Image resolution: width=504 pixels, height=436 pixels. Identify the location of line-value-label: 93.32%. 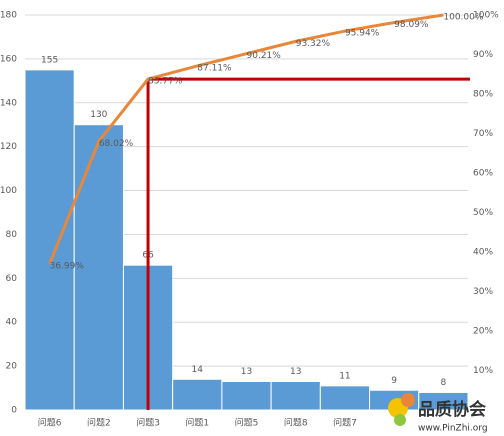
(313, 44).